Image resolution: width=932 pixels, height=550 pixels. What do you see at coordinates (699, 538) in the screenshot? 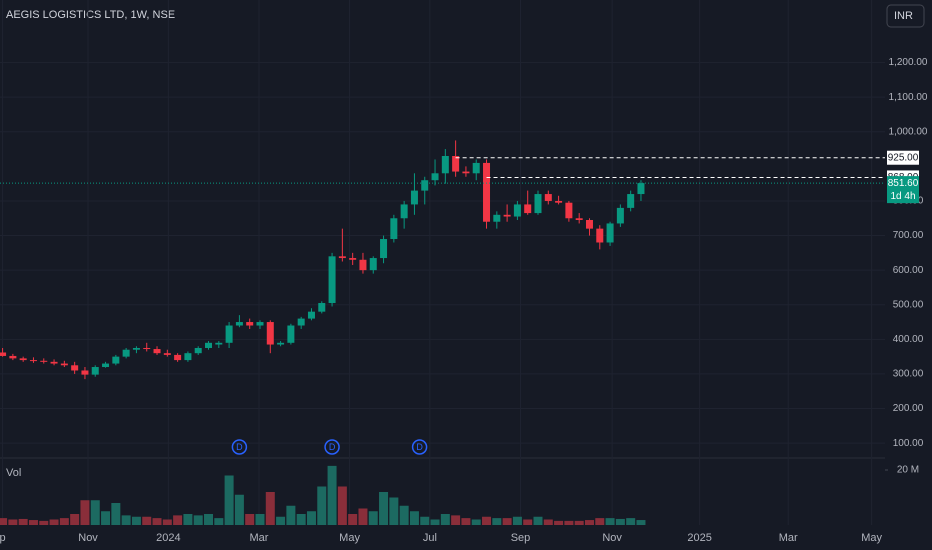
I see `x-tick-label: 2025` at bounding box center [699, 538].